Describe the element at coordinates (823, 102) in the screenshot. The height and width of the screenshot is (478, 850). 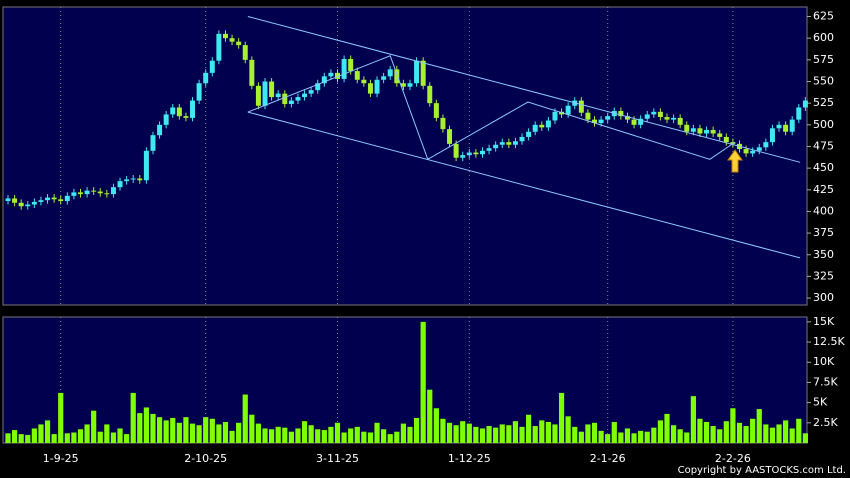
I see `y-tick-label: 525` at that location.